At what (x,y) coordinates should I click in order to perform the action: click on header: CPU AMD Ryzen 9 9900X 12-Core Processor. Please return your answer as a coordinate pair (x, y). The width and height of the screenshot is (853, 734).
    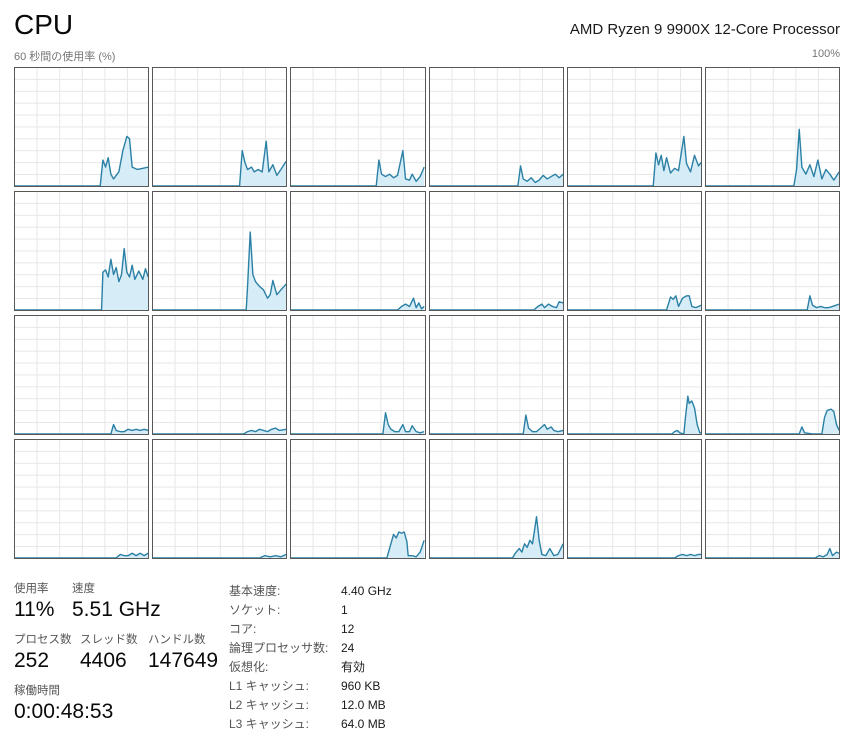
    Looking at the image, I should click on (427, 24).